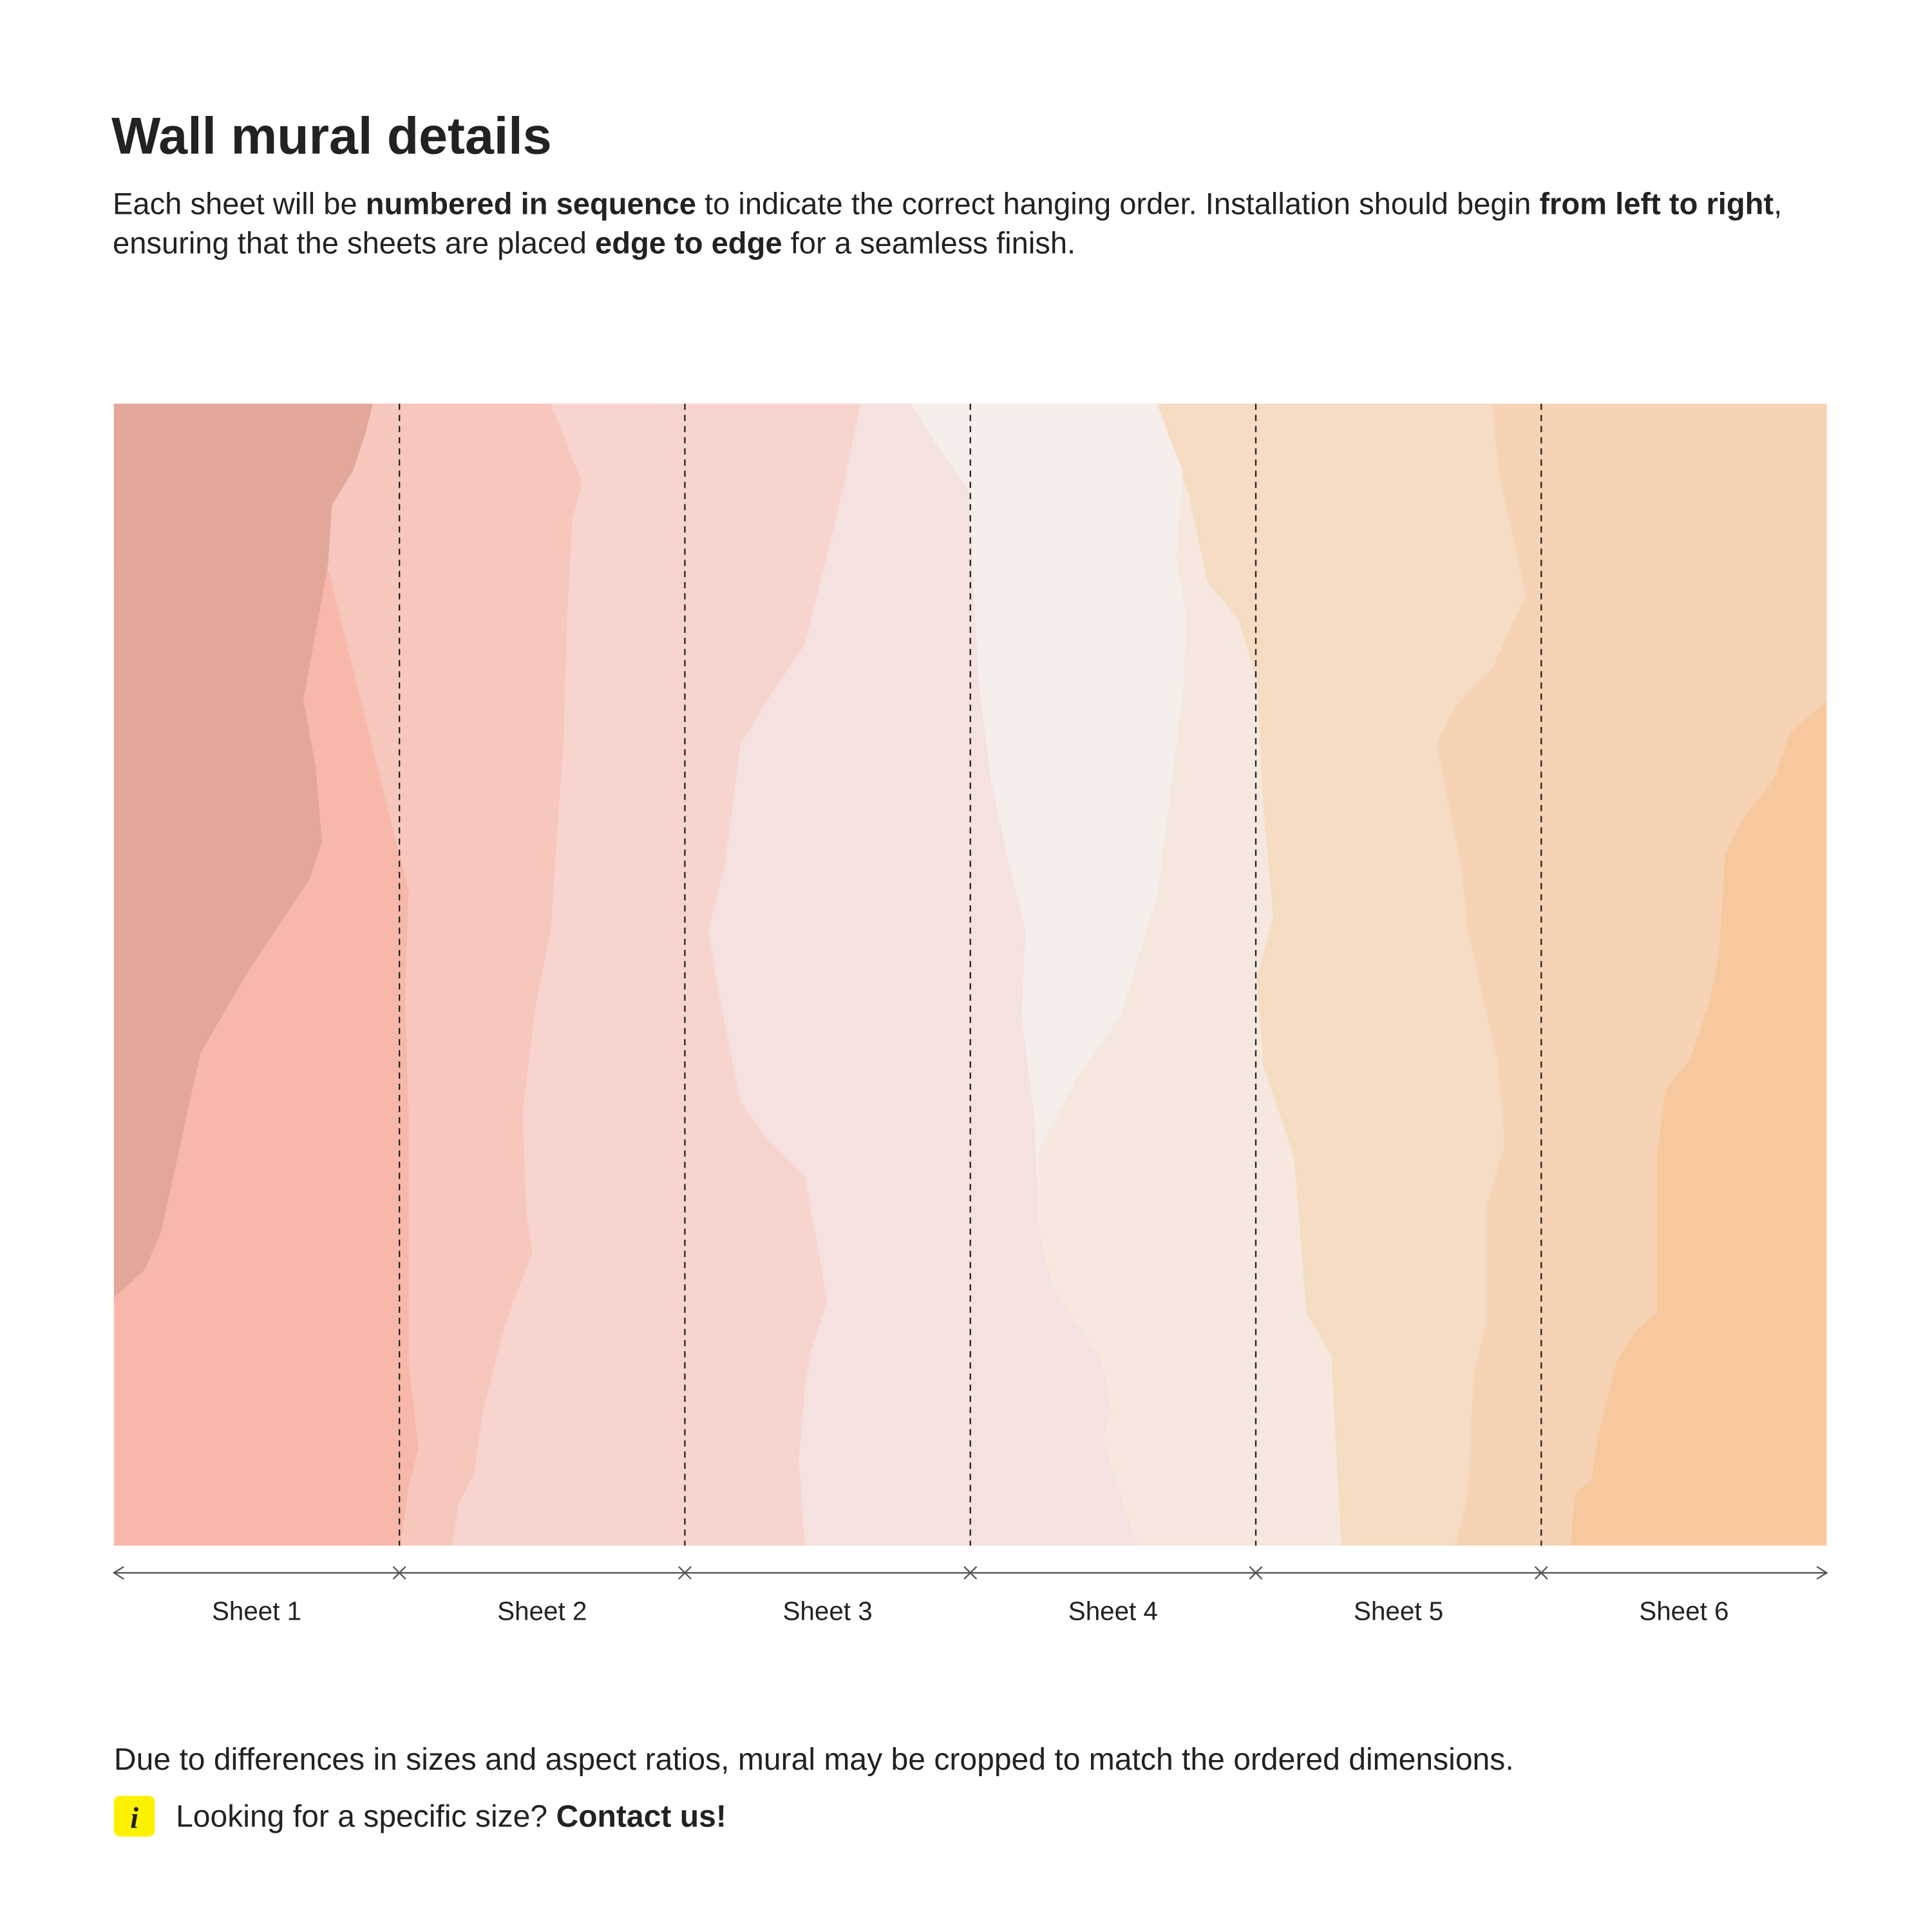  I want to click on sheet-label: Sheet 4, so click(1113, 1610).